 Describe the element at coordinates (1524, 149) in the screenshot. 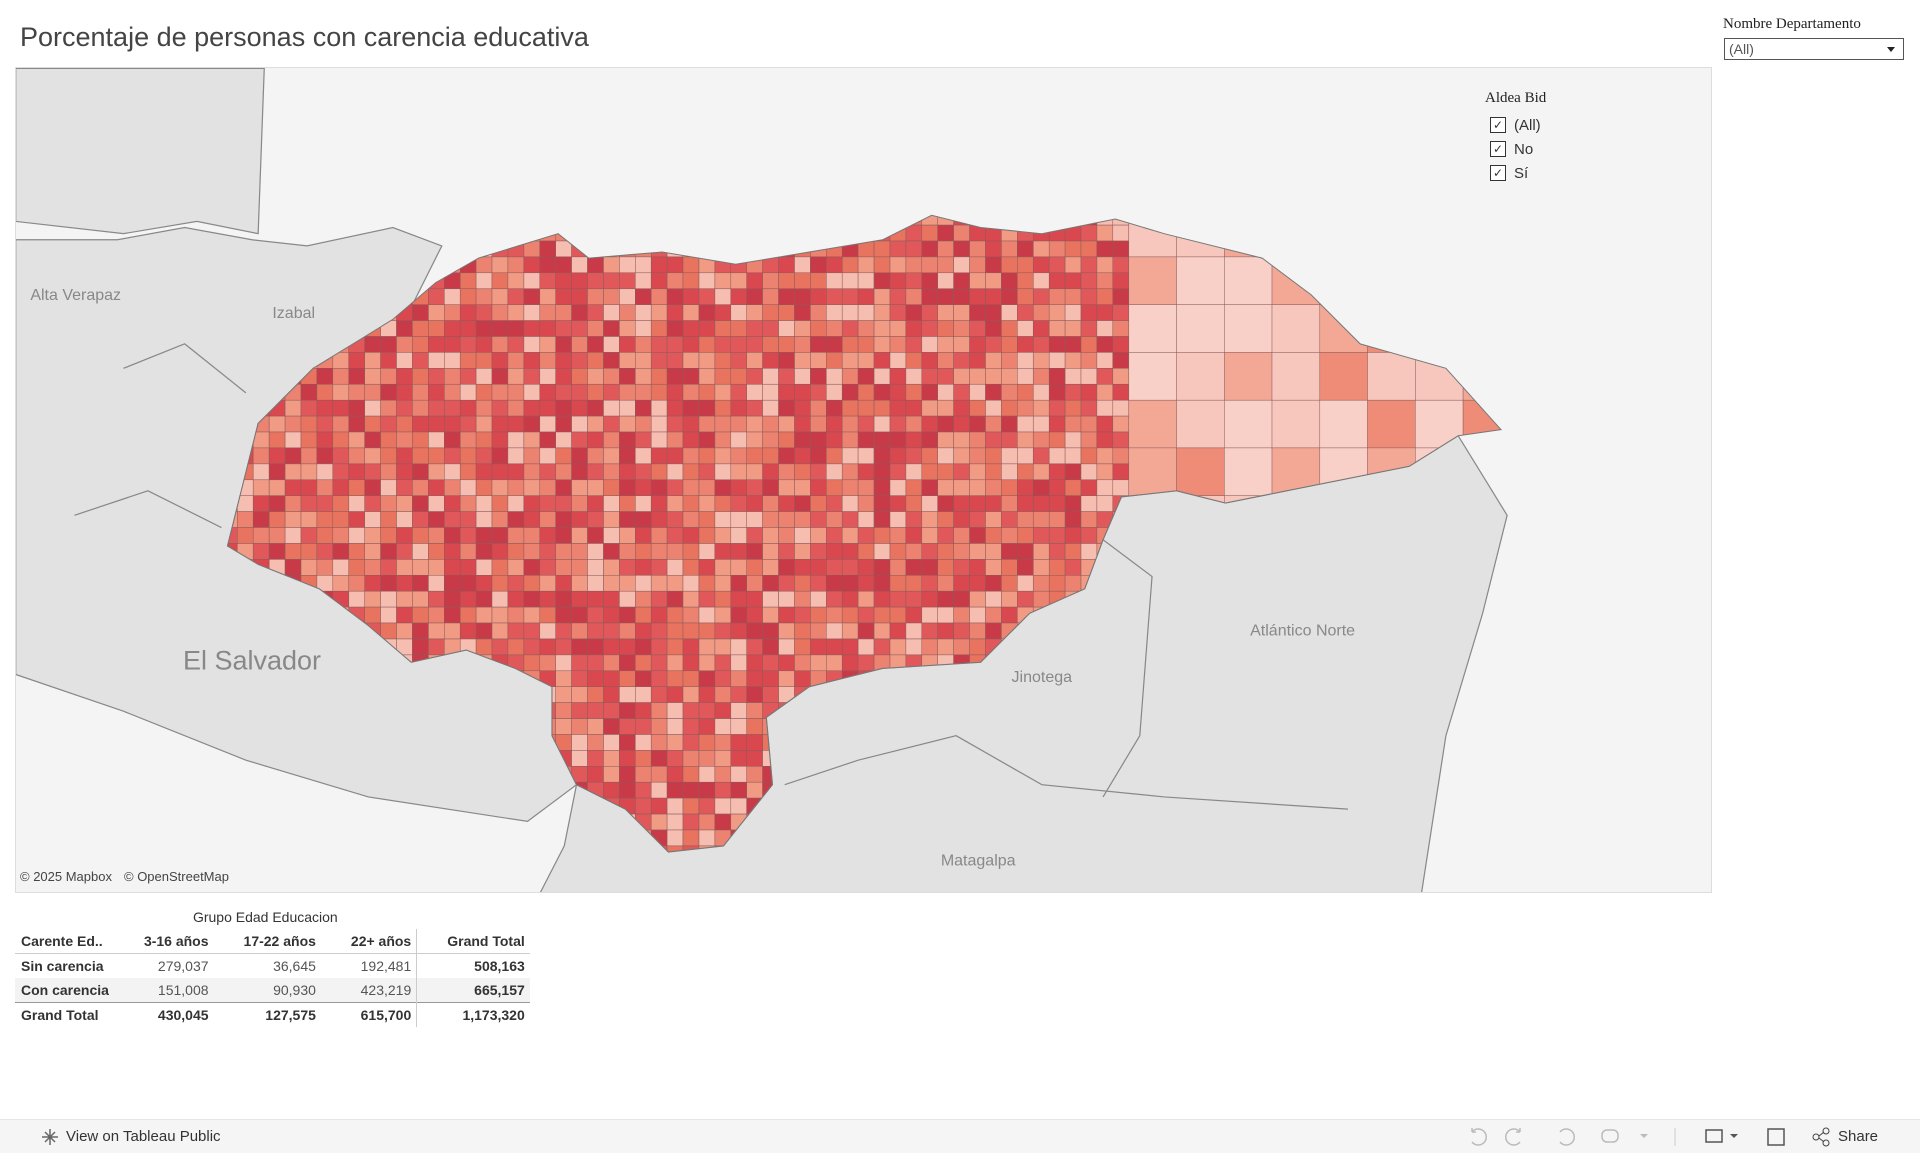

I see `legend-label: No` at that location.